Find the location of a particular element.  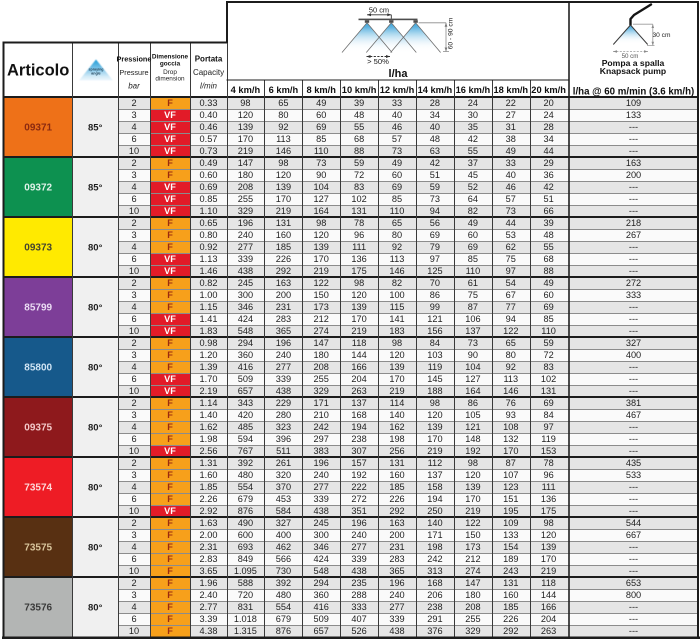

svg-text: 85° is located at coordinates (95, 128).